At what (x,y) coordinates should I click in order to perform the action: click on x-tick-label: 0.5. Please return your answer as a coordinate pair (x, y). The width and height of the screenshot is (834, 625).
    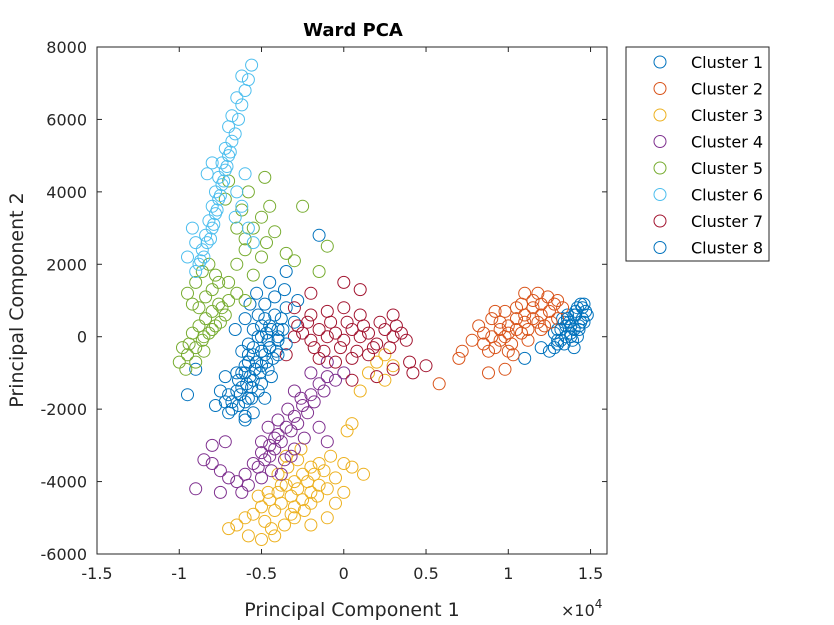
    Looking at the image, I should click on (425, 573).